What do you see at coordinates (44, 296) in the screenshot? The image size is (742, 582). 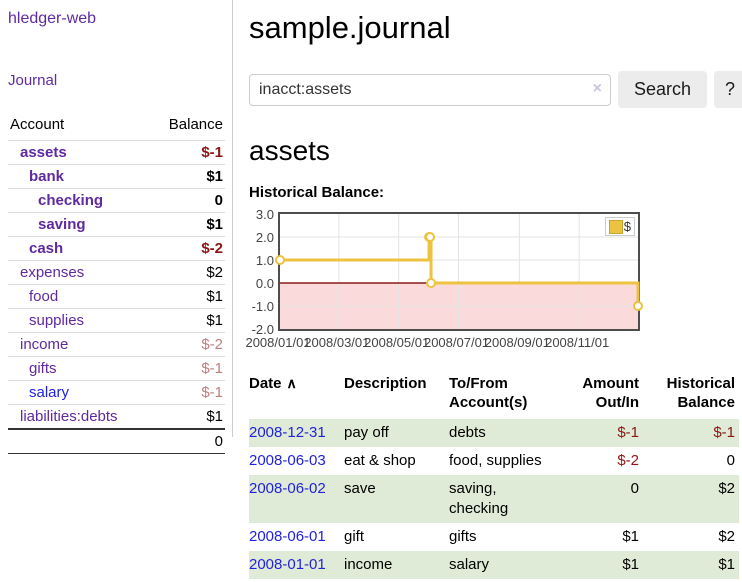 I see `account-link: food` at bounding box center [44, 296].